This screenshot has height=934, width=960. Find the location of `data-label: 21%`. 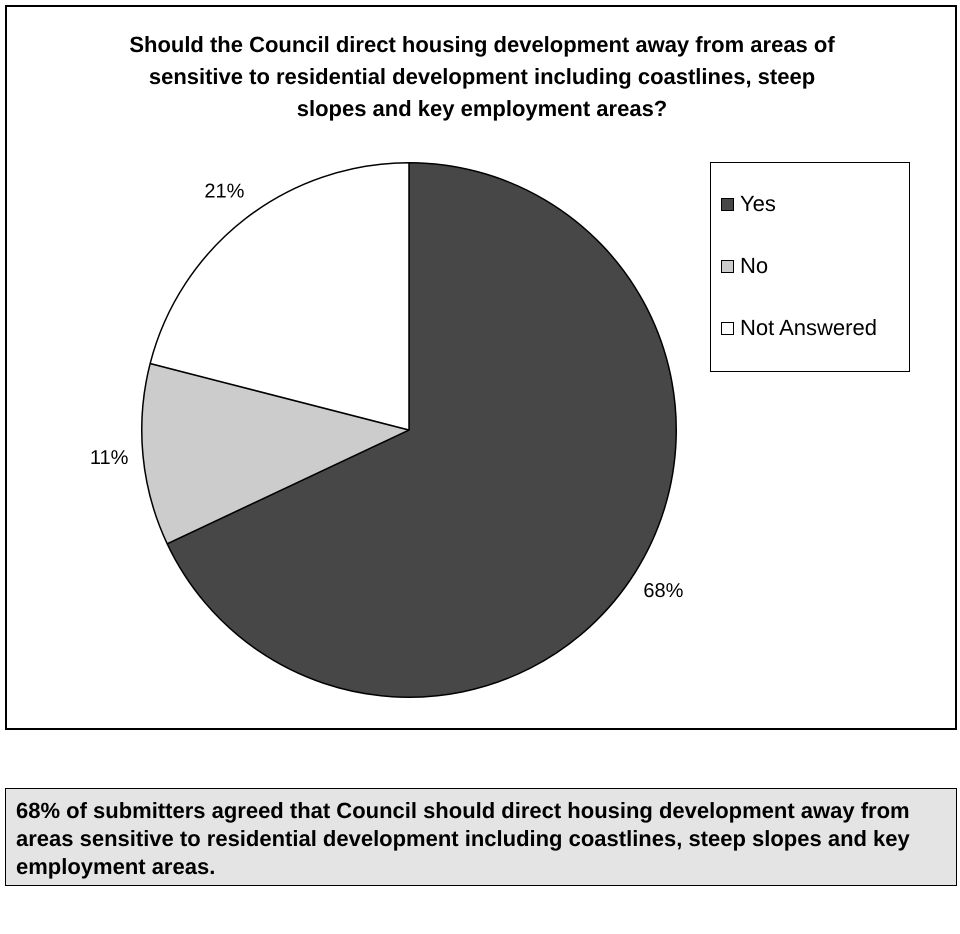

data-label: 21% is located at coordinates (224, 191).